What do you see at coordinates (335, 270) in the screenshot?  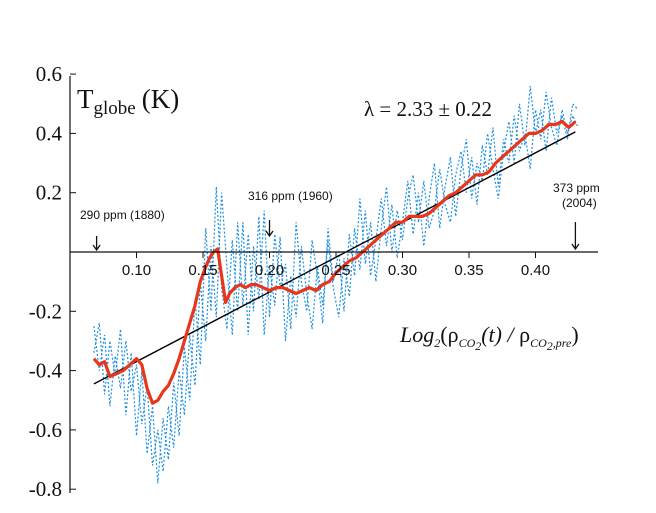 I see `x-tick-label: 0.25` at bounding box center [335, 270].